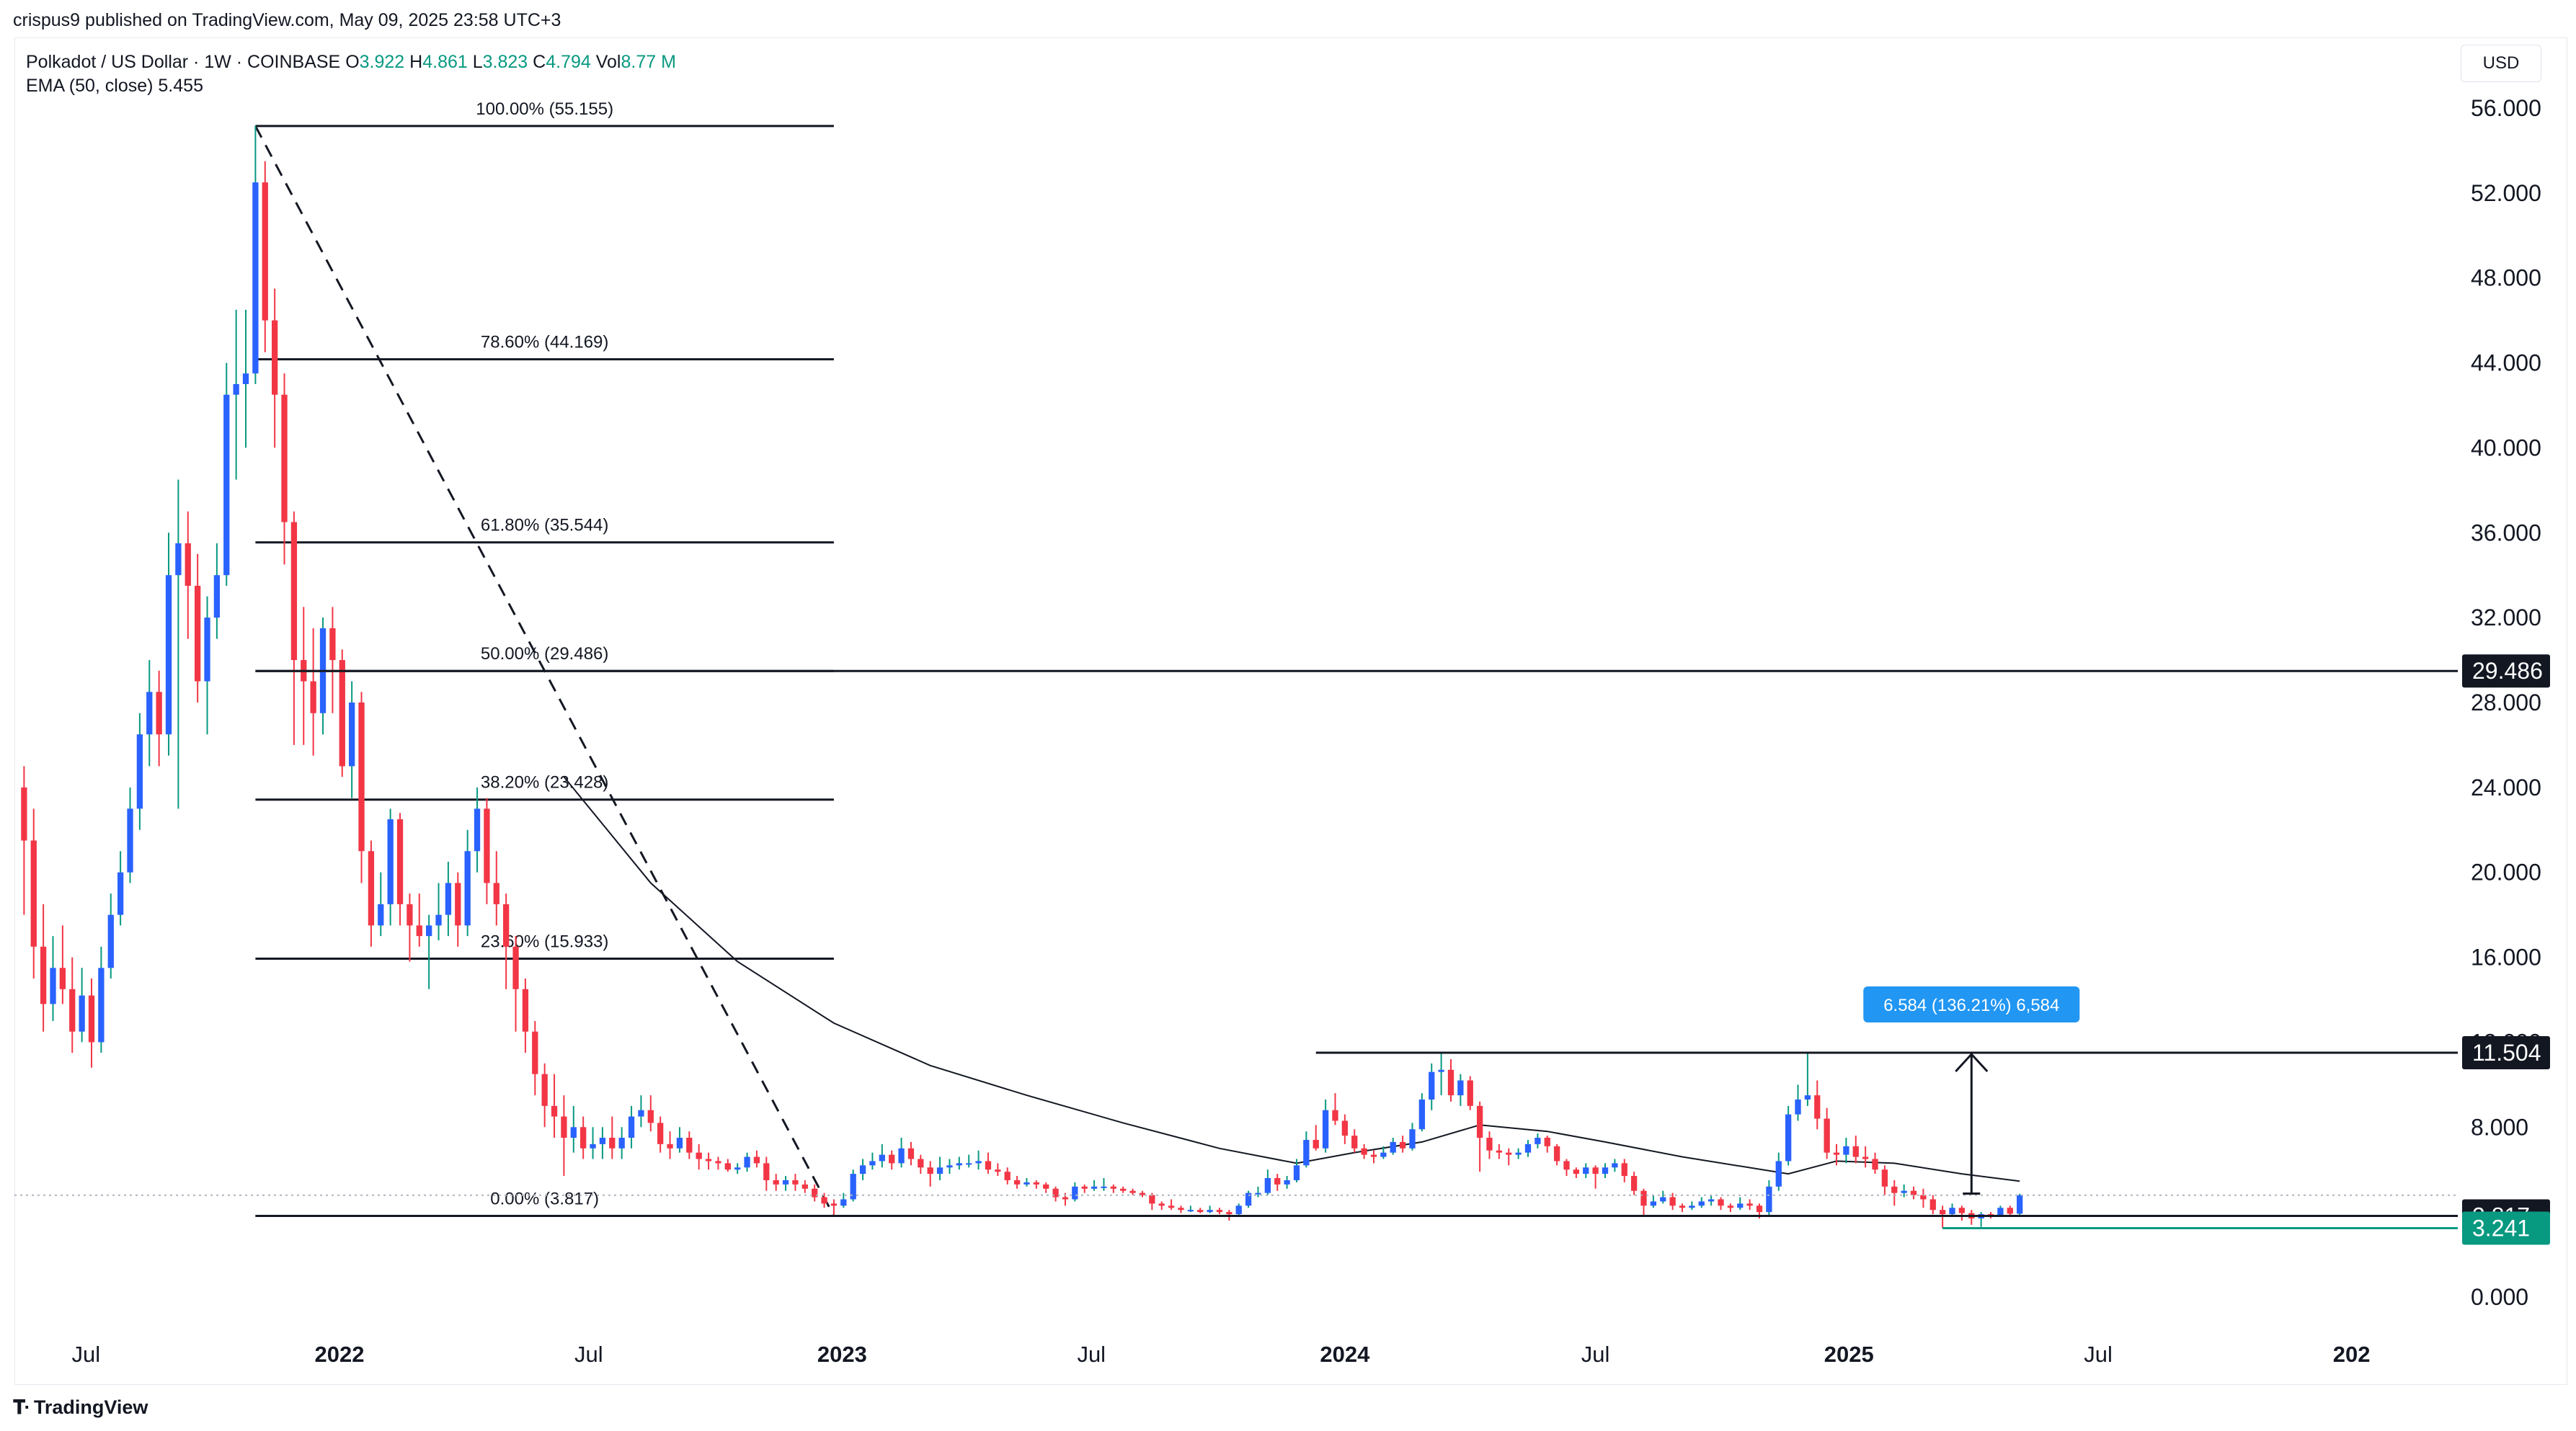 This screenshot has width=2576, height=1431. I want to click on ema-label: EMA (50, close), so click(90, 86).